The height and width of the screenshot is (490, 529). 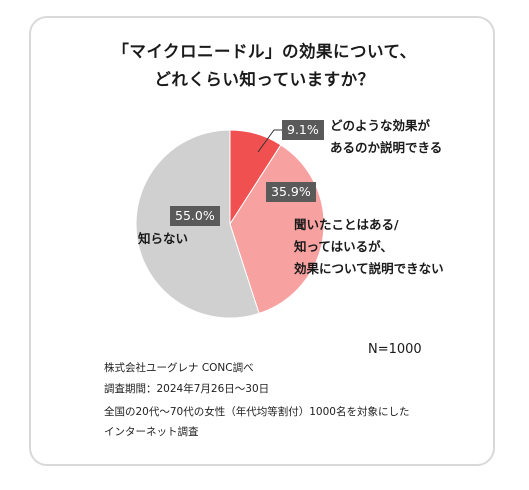 What do you see at coordinates (179, 368) in the screenshot?
I see `source-note: 株式会社ユーグレナ CONC調べ` at bounding box center [179, 368].